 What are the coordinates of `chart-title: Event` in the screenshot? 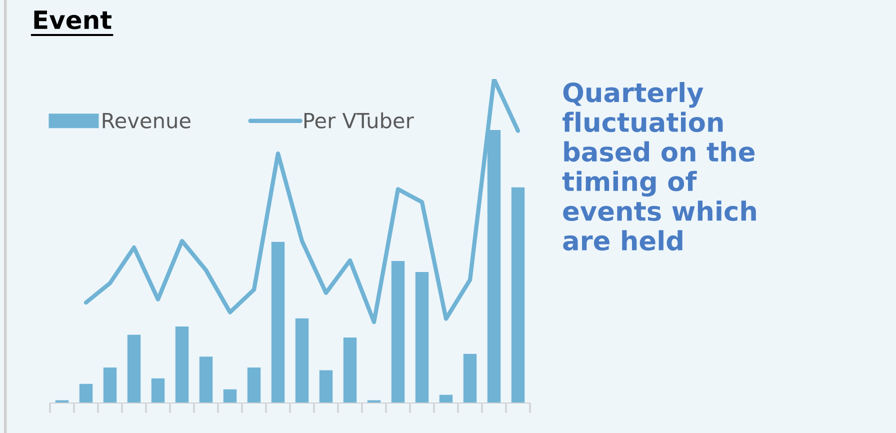 It's located at (73, 20).